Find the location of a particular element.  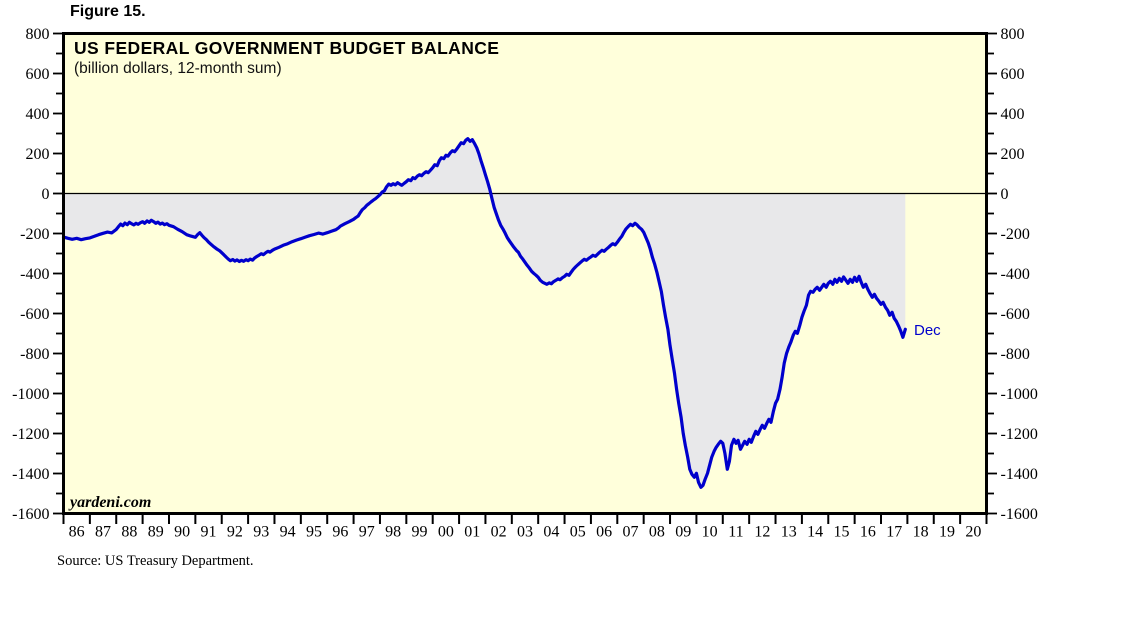

x-axis-year-label: 08 is located at coordinates (657, 532).